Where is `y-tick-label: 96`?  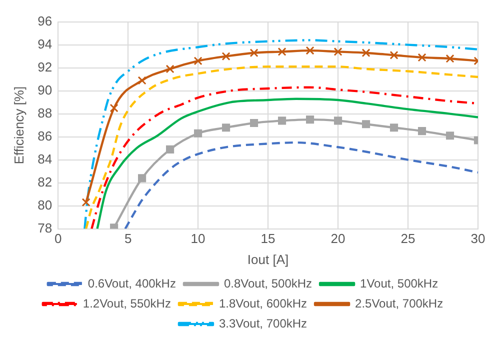
y-tick-label: 96 is located at coordinates (45, 20).